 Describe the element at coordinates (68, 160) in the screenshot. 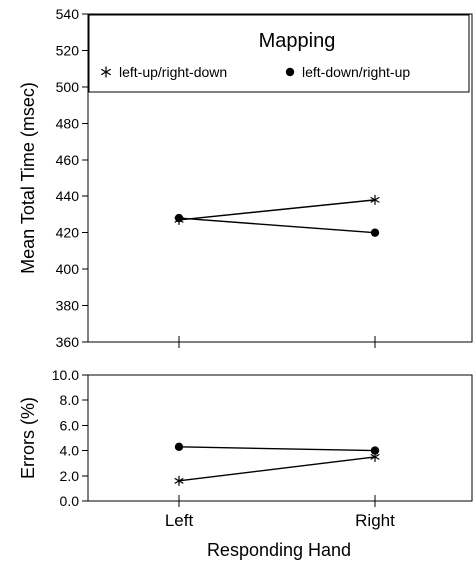

I see `time-y-tick-label-5: 460` at that location.